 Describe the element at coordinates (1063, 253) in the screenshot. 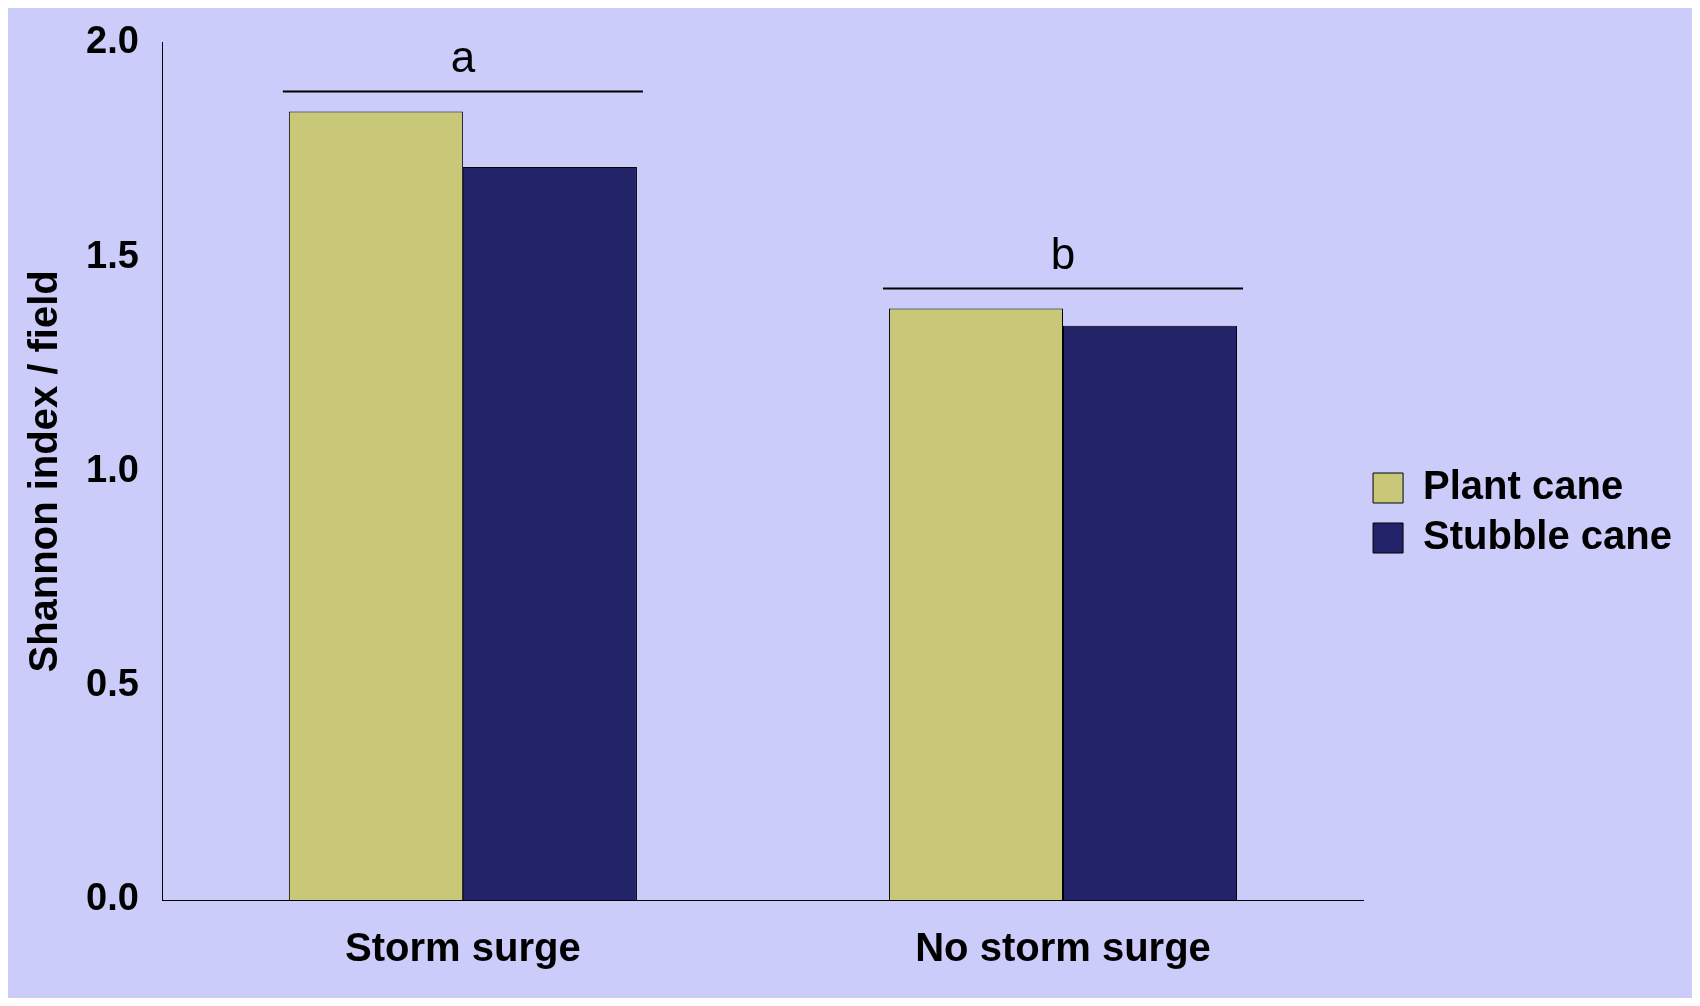

I see `annotation: b` at that location.